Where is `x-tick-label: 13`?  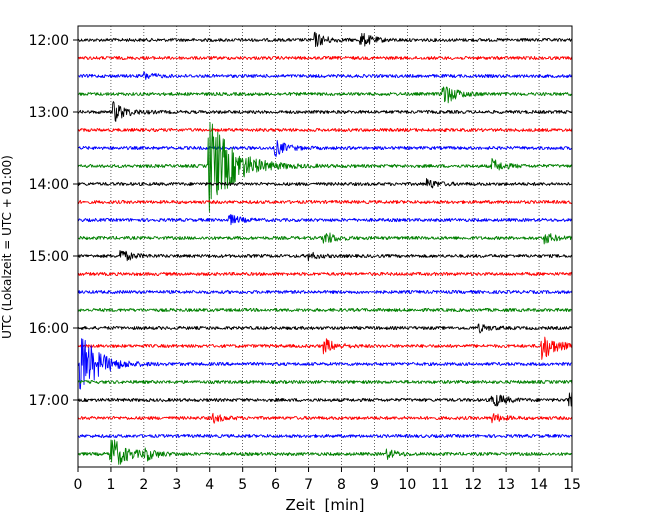 x-tick-label: 13 is located at coordinates (506, 485).